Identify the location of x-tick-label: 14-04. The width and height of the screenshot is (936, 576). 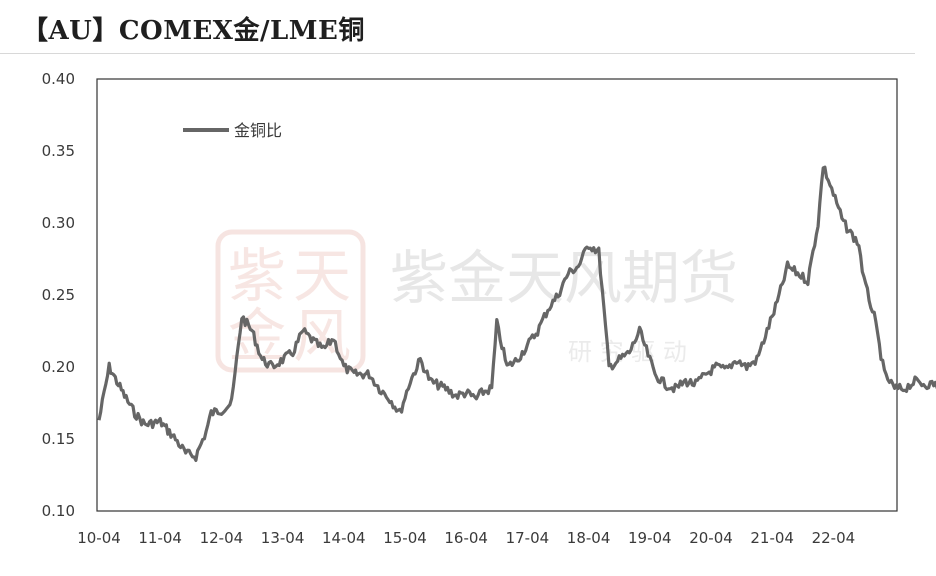
(344, 538).